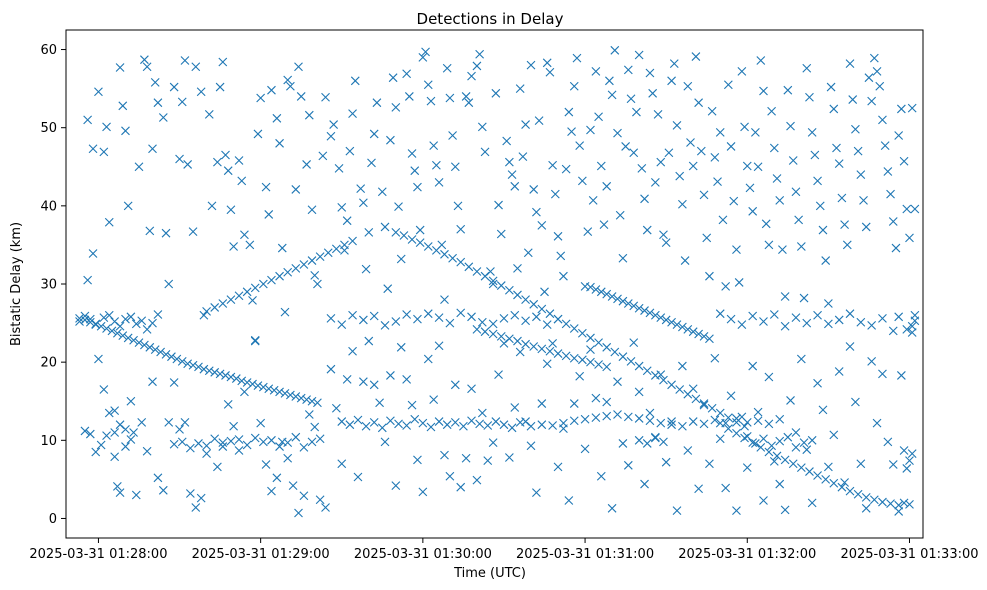  What do you see at coordinates (48, 206) in the screenshot?
I see `y-tick-label: 40` at bounding box center [48, 206].